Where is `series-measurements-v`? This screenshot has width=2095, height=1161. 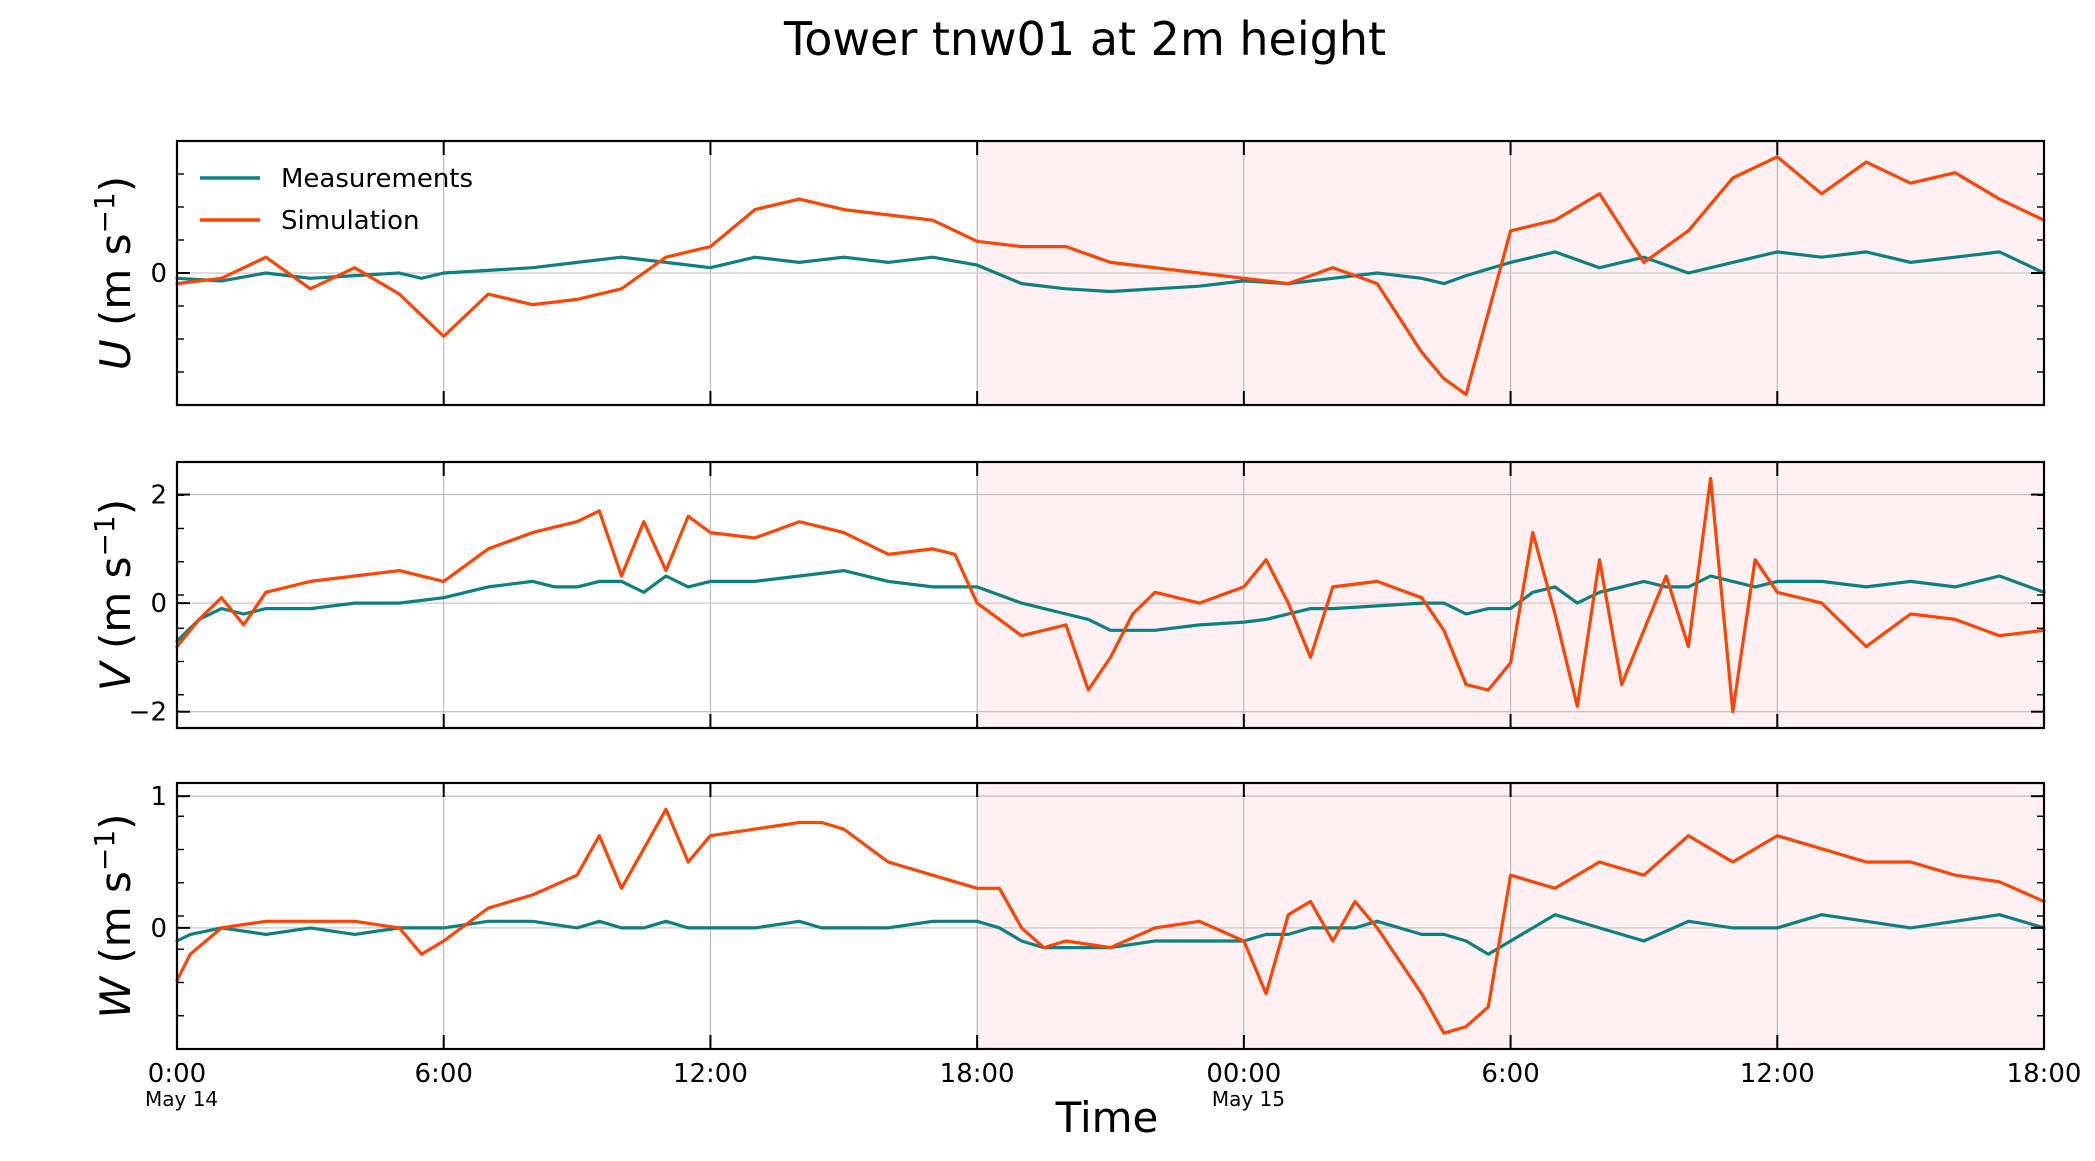
series-measurements-v is located at coordinates (1110, 606).